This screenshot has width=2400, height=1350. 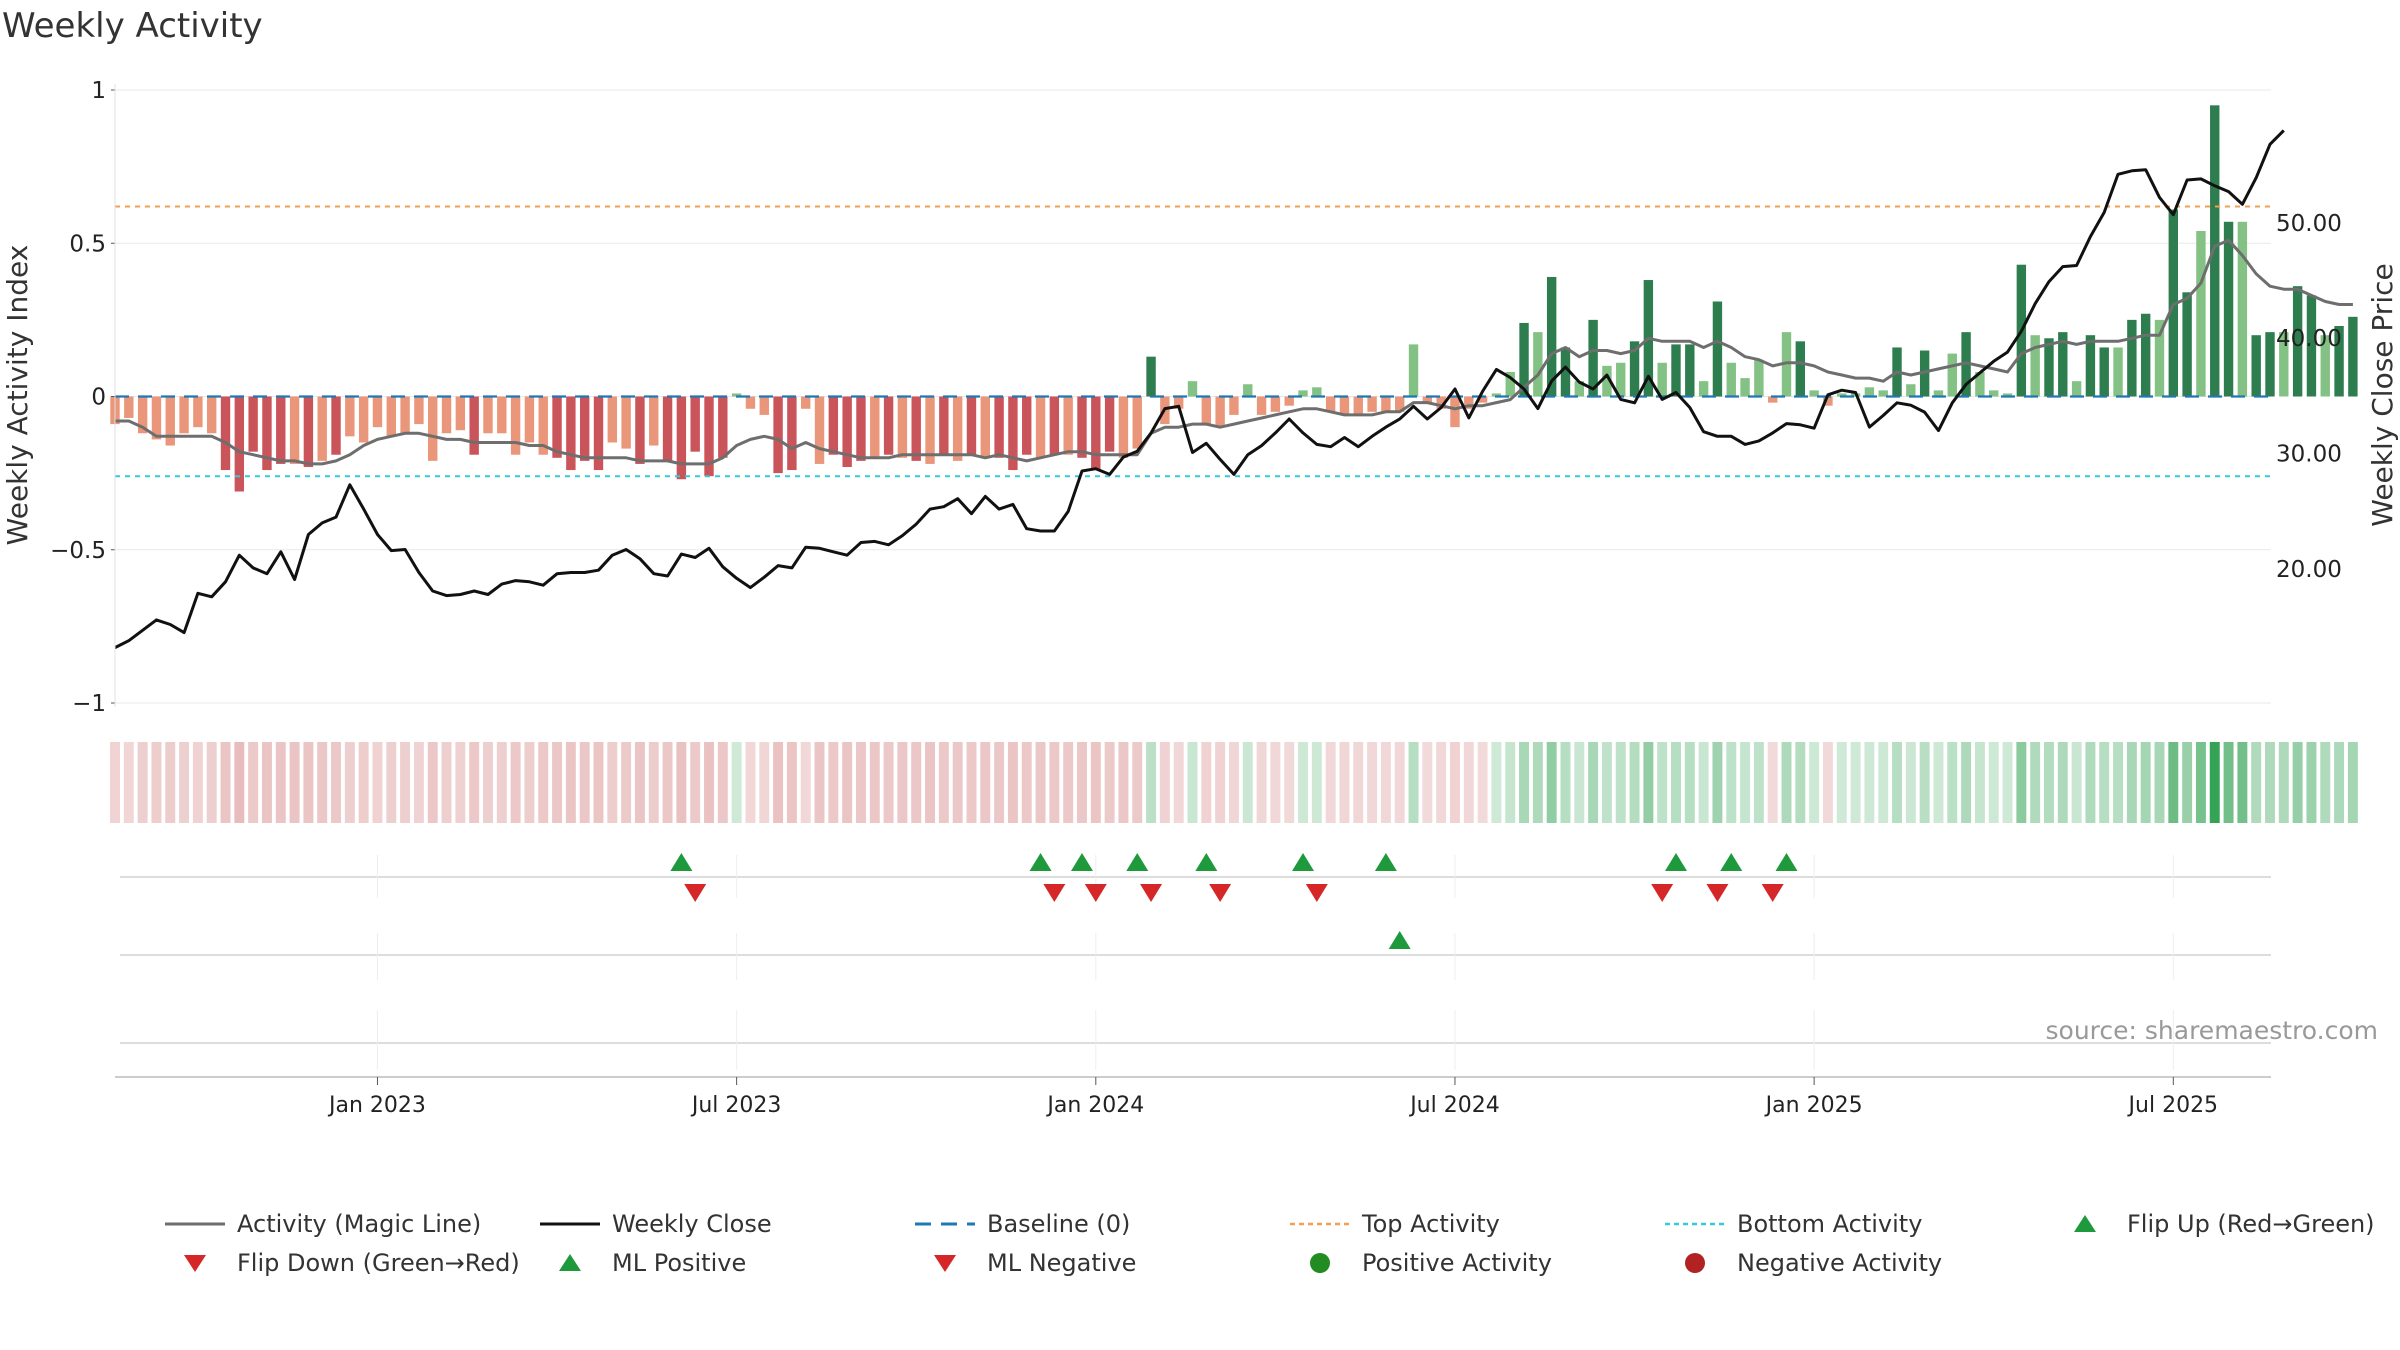 What do you see at coordinates (692, 1224) in the screenshot?
I see `legend-label: Weekly Close` at bounding box center [692, 1224].